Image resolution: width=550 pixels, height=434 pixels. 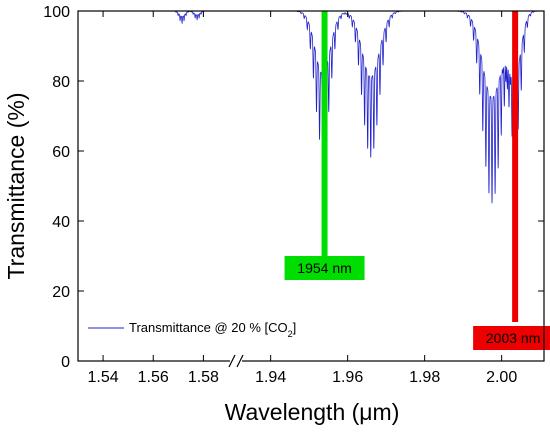 I want to click on marker-label-2: 2003 nm, so click(x=513, y=338).